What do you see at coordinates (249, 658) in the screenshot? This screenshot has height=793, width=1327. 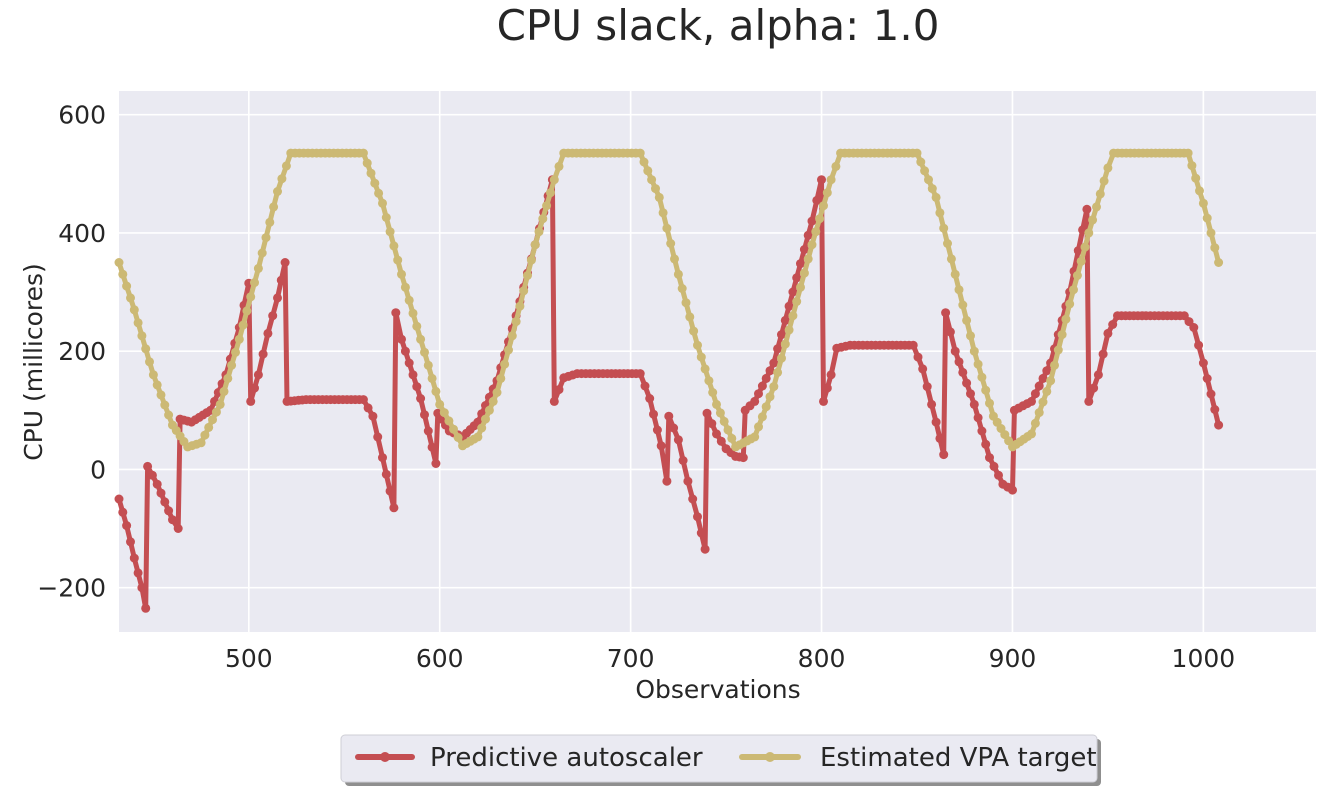 I see `x-tick-label: 500` at bounding box center [249, 658].